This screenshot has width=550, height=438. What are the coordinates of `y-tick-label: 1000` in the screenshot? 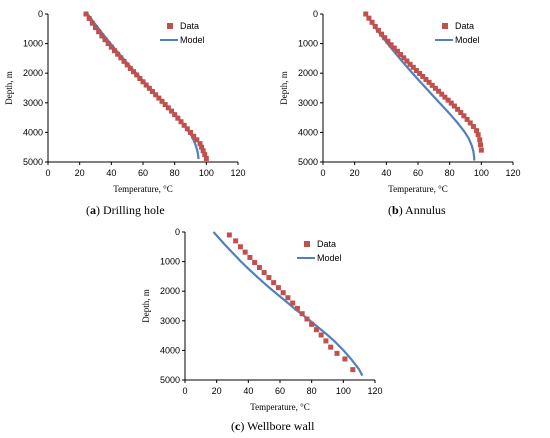 It's located at (308, 44).